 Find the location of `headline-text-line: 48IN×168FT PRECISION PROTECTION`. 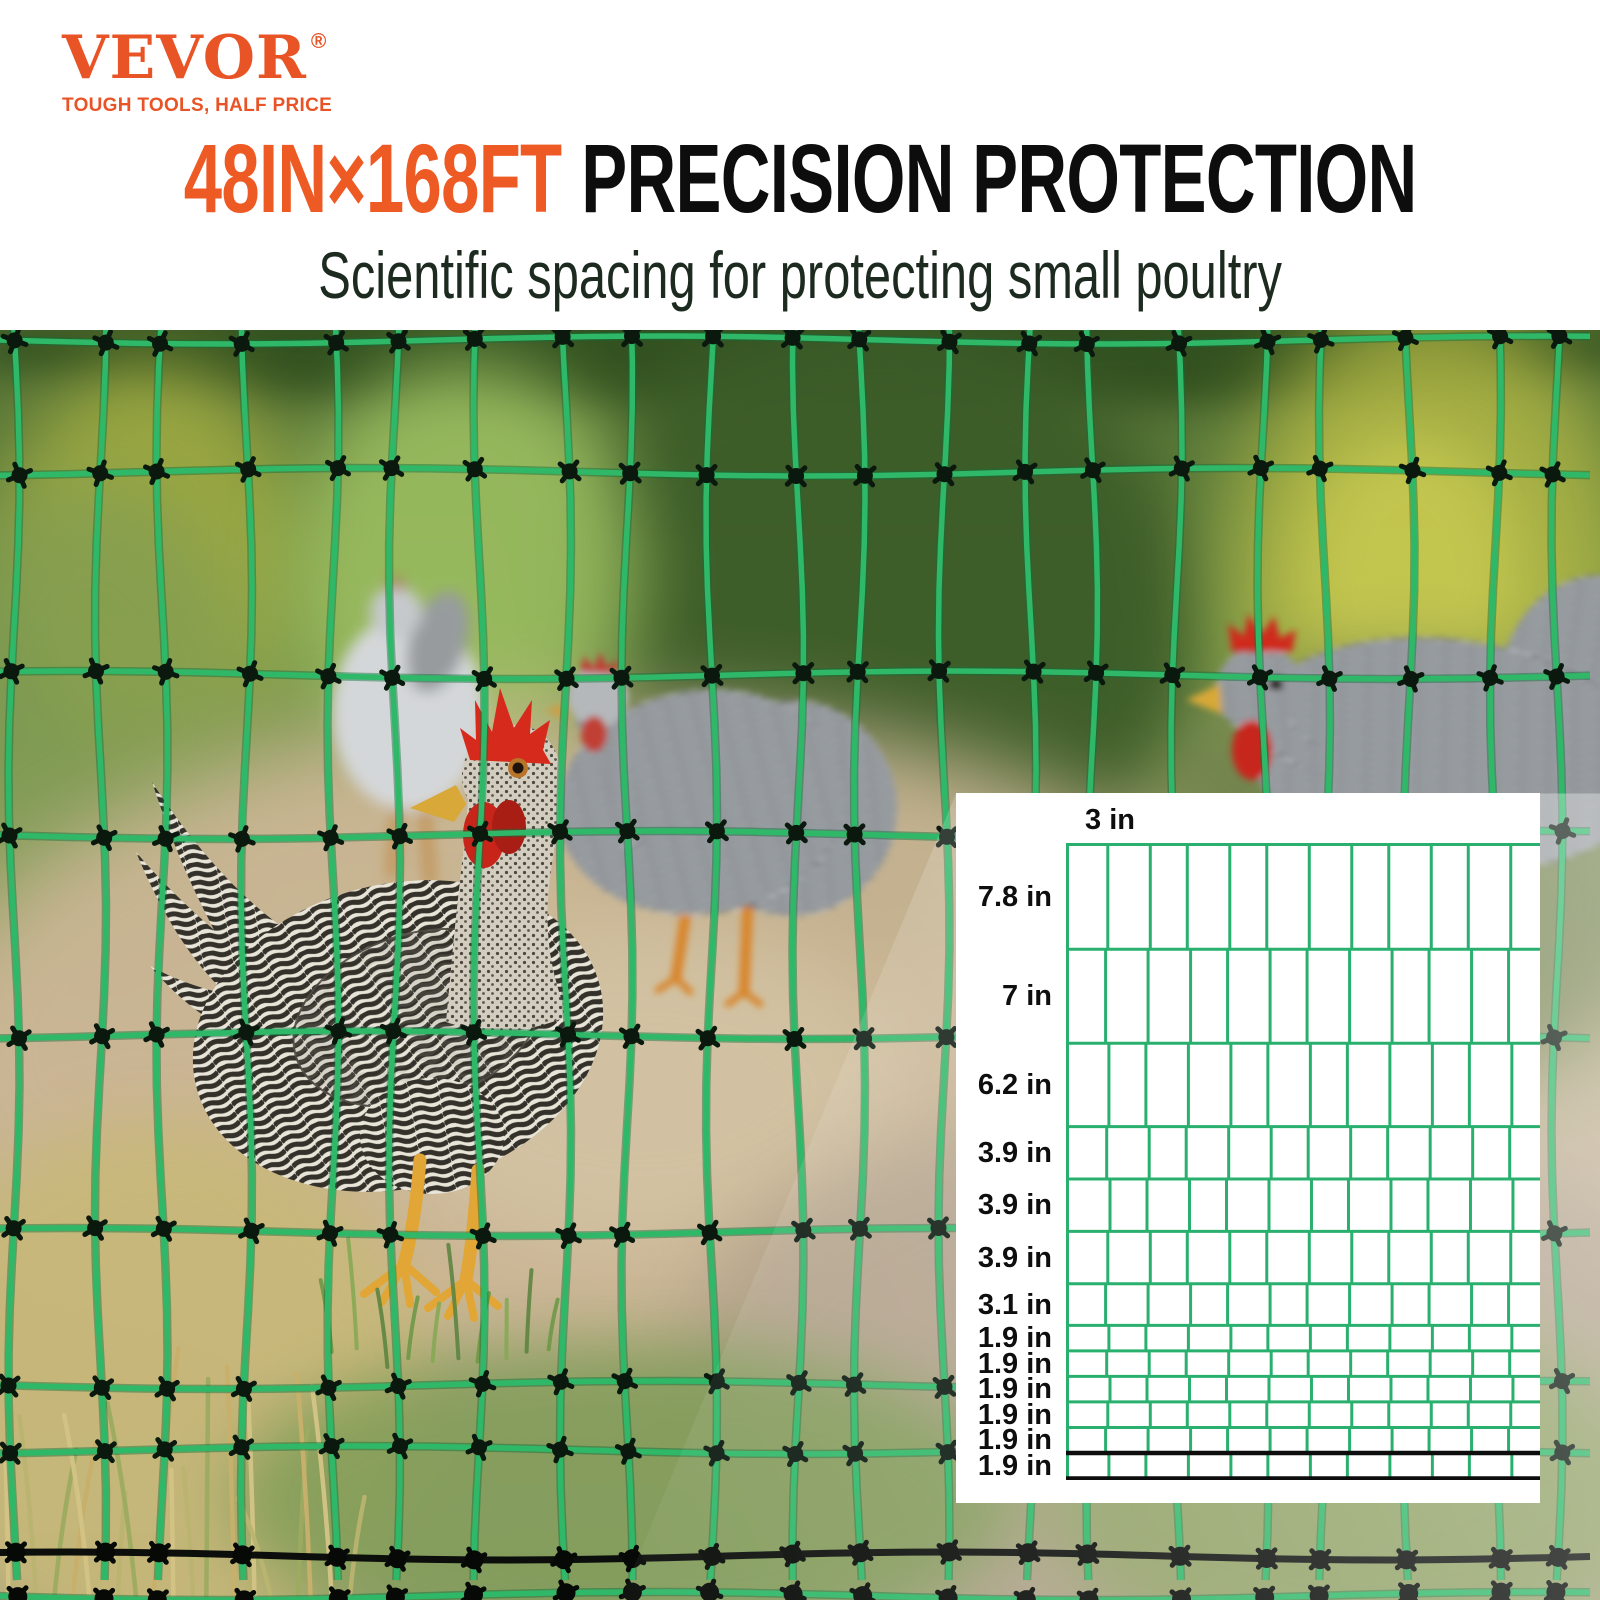

headline-text-line: 48IN×168FT PRECISION PROTECTION is located at coordinates (801, 178).